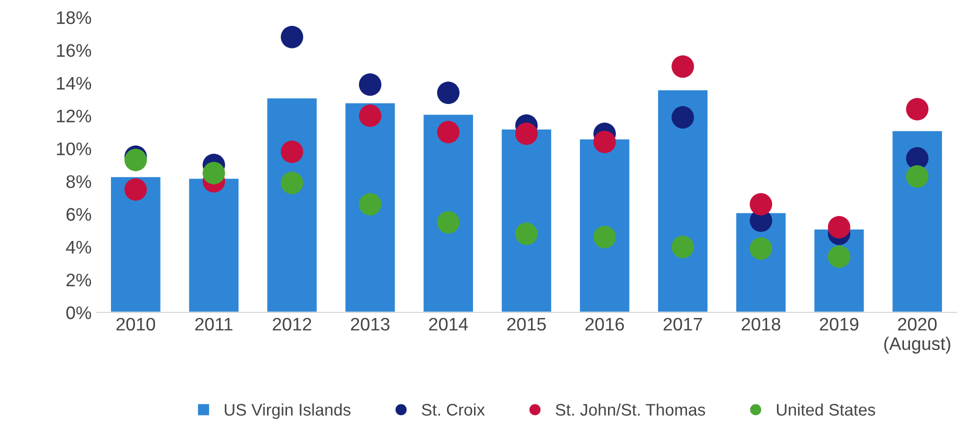 The image size is (966, 434). I want to click on y-tick-label: 18%, so click(74, 17).